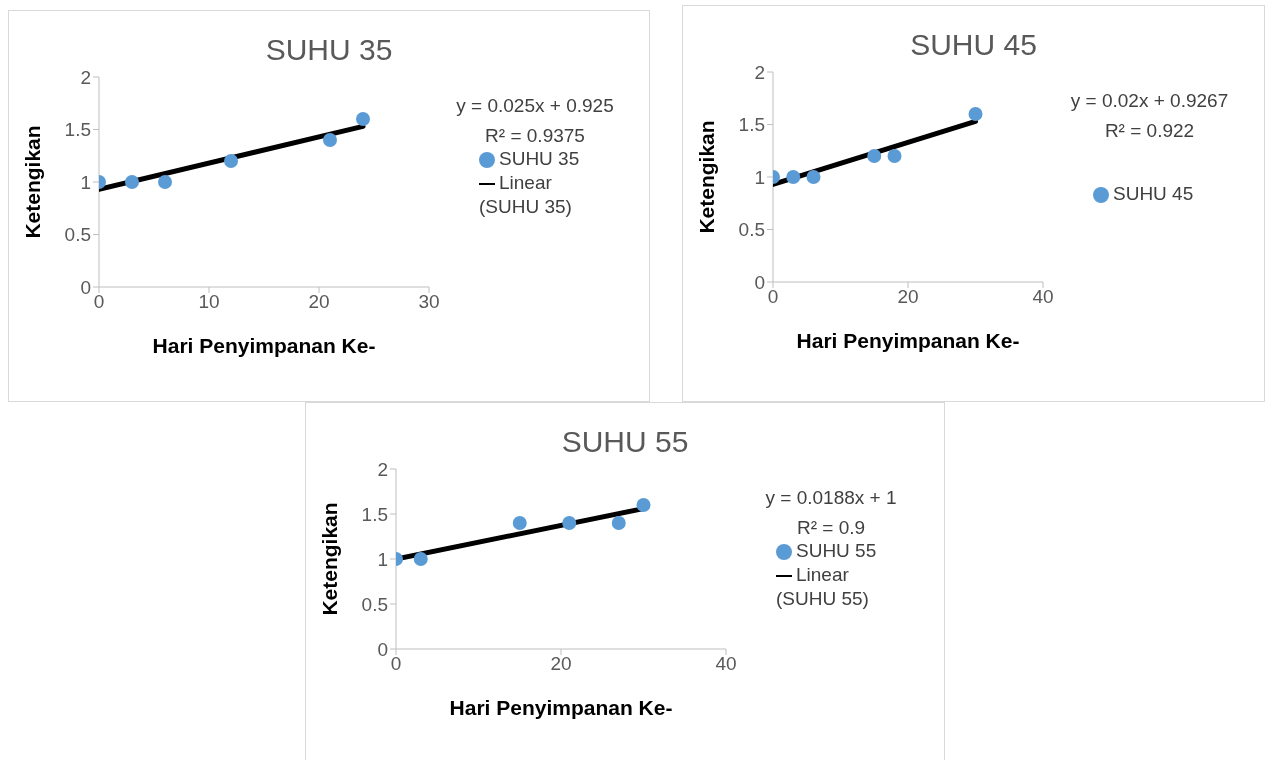 The height and width of the screenshot is (760, 1268). Describe the element at coordinates (1149, 101) in the screenshot. I see `text: y = 0.02x + 0.9267` at that location.